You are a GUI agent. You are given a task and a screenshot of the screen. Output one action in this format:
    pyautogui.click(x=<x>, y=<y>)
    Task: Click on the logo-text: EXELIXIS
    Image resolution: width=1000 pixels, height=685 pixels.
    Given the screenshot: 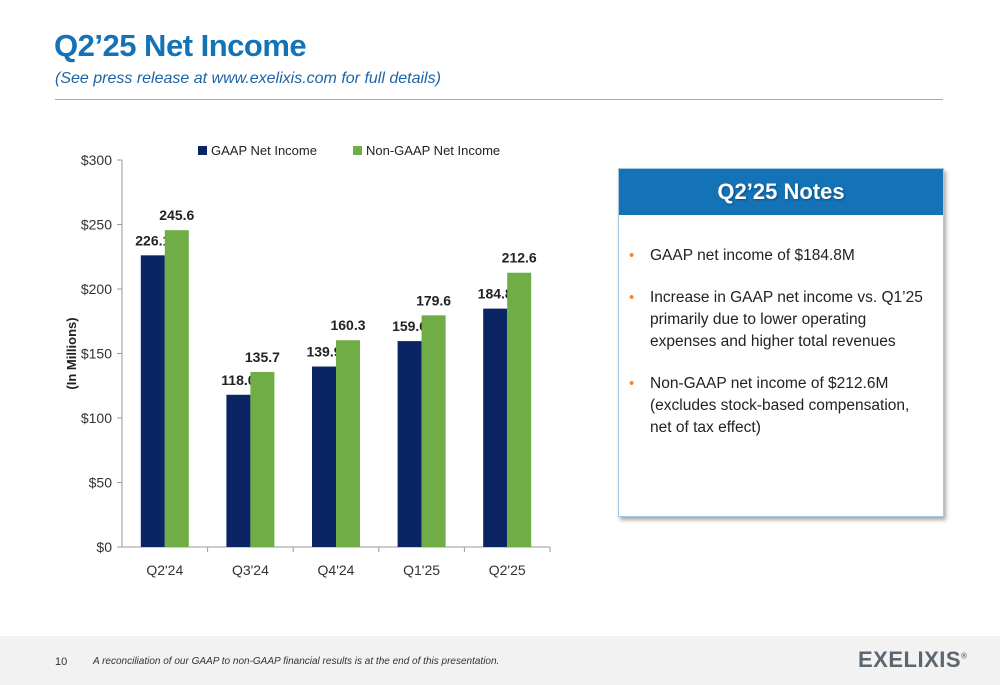 What is the action you would take?
    pyautogui.click(x=910, y=659)
    